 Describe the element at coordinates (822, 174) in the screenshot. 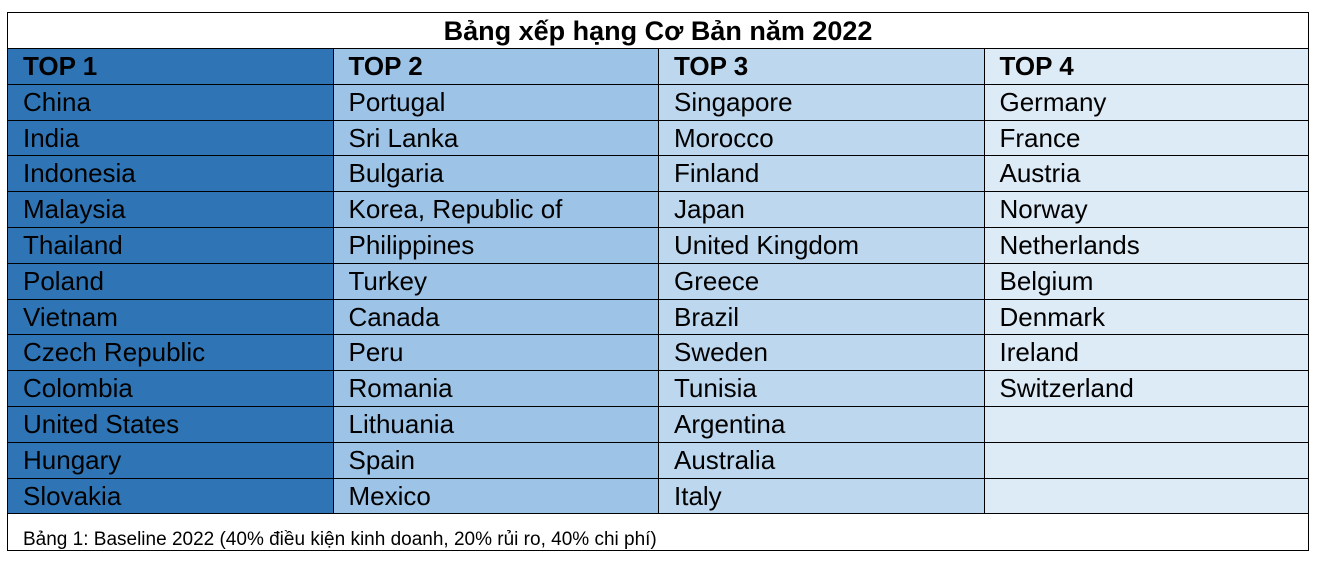

I see `table-cell: Finland` at that location.